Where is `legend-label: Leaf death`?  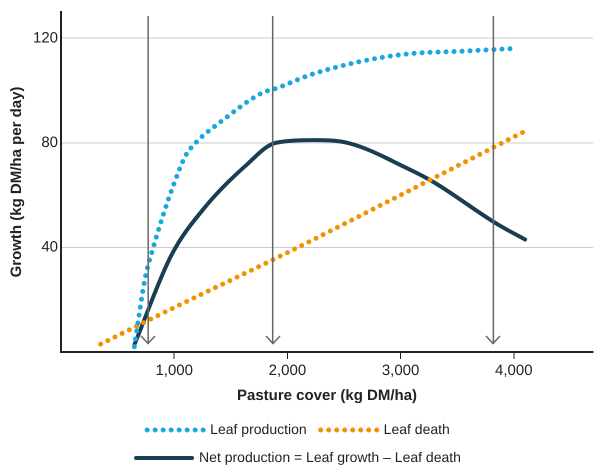
legend-label: Leaf death is located at coordinates (417, 428).